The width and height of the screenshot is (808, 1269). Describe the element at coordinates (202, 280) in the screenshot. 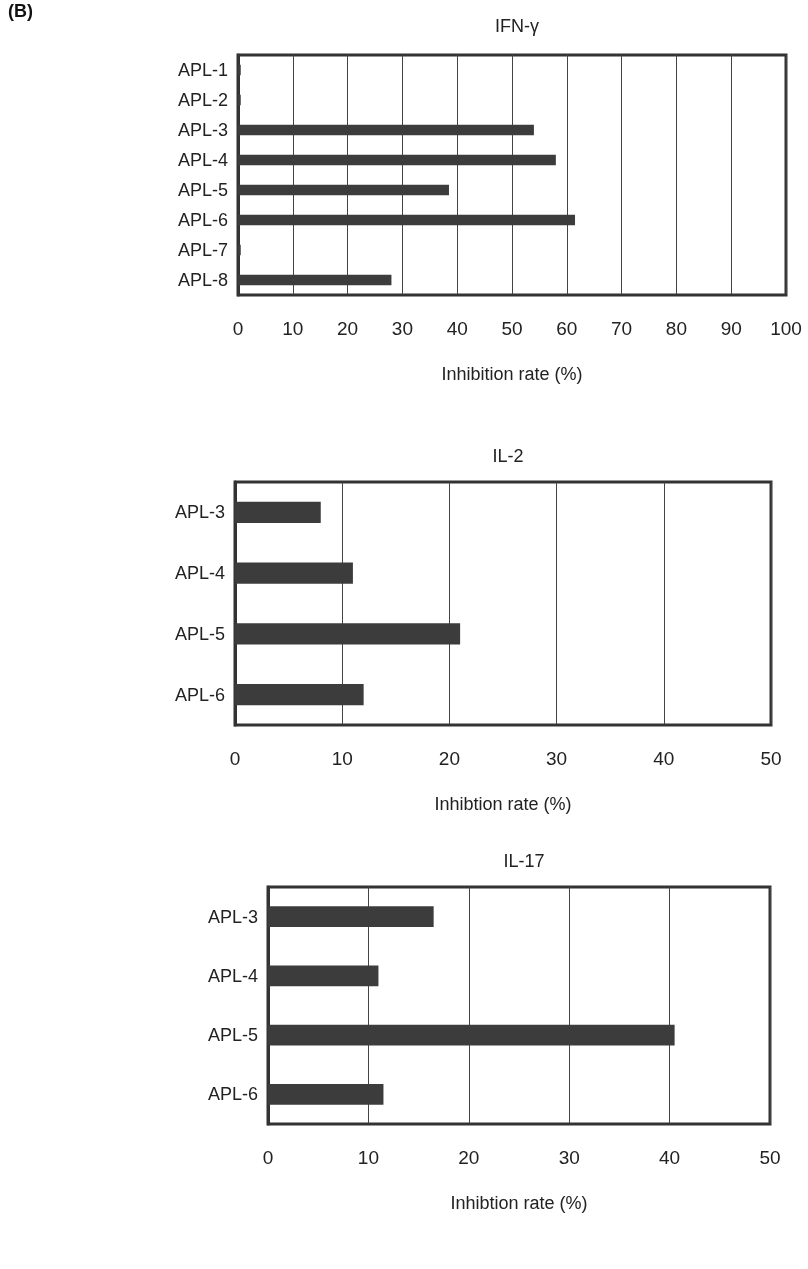

I see `y-tick-label: APL-8` at that location.